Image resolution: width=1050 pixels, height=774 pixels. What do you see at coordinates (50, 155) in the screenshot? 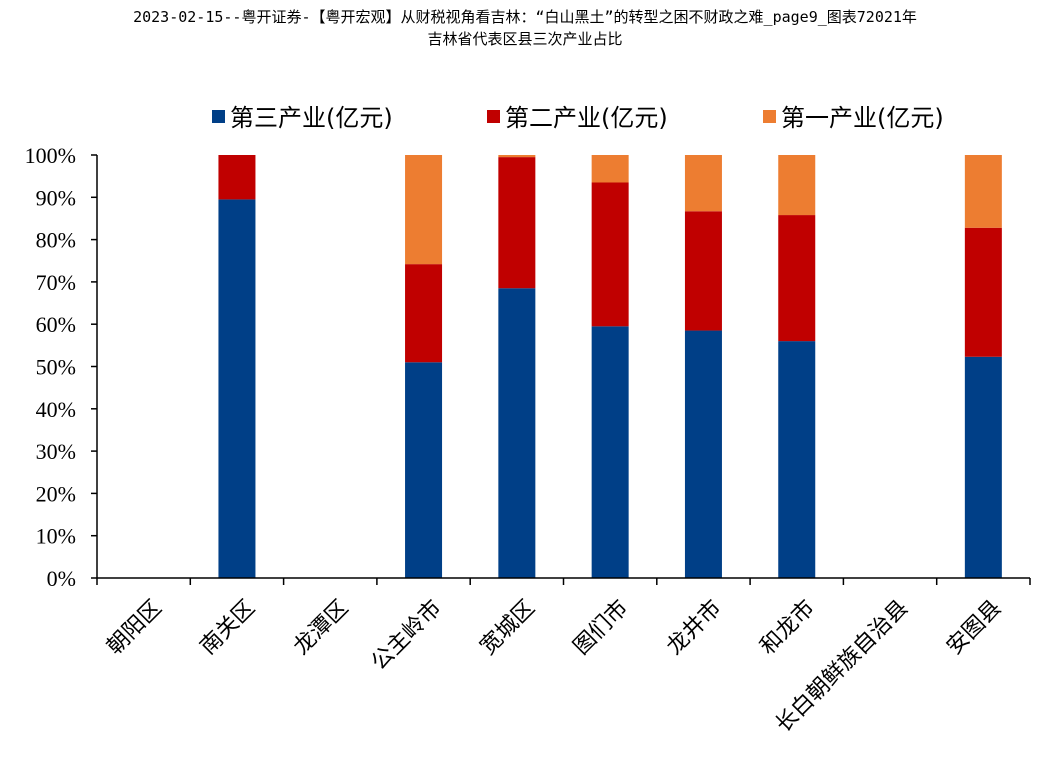
I see `y-tick-label: 100%` at bounding box center [50, 155].